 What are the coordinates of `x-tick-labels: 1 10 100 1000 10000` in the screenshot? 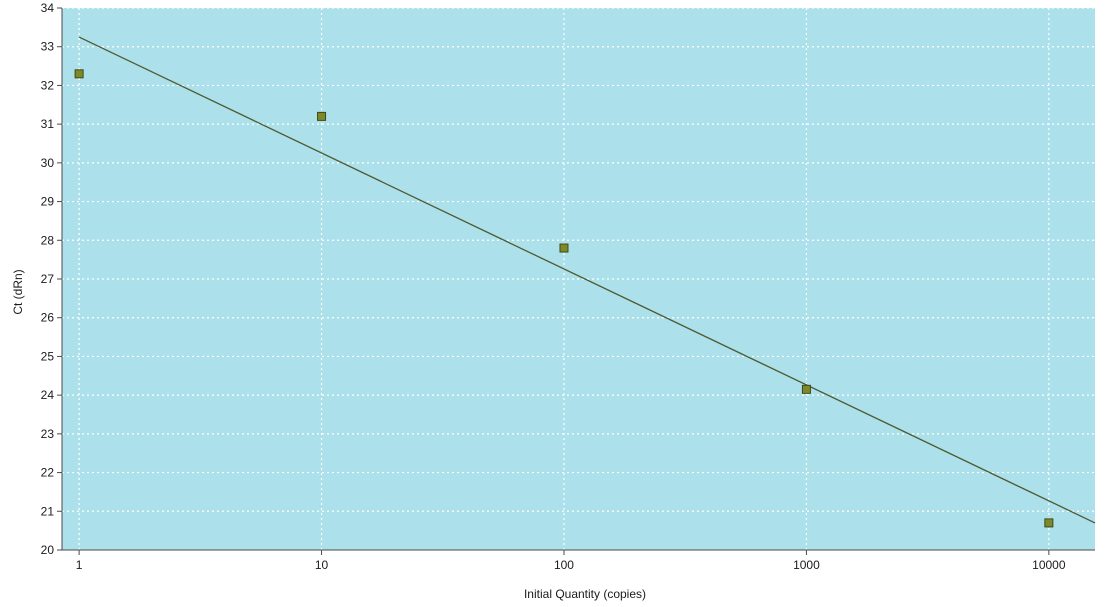 It's located at (571, 561).